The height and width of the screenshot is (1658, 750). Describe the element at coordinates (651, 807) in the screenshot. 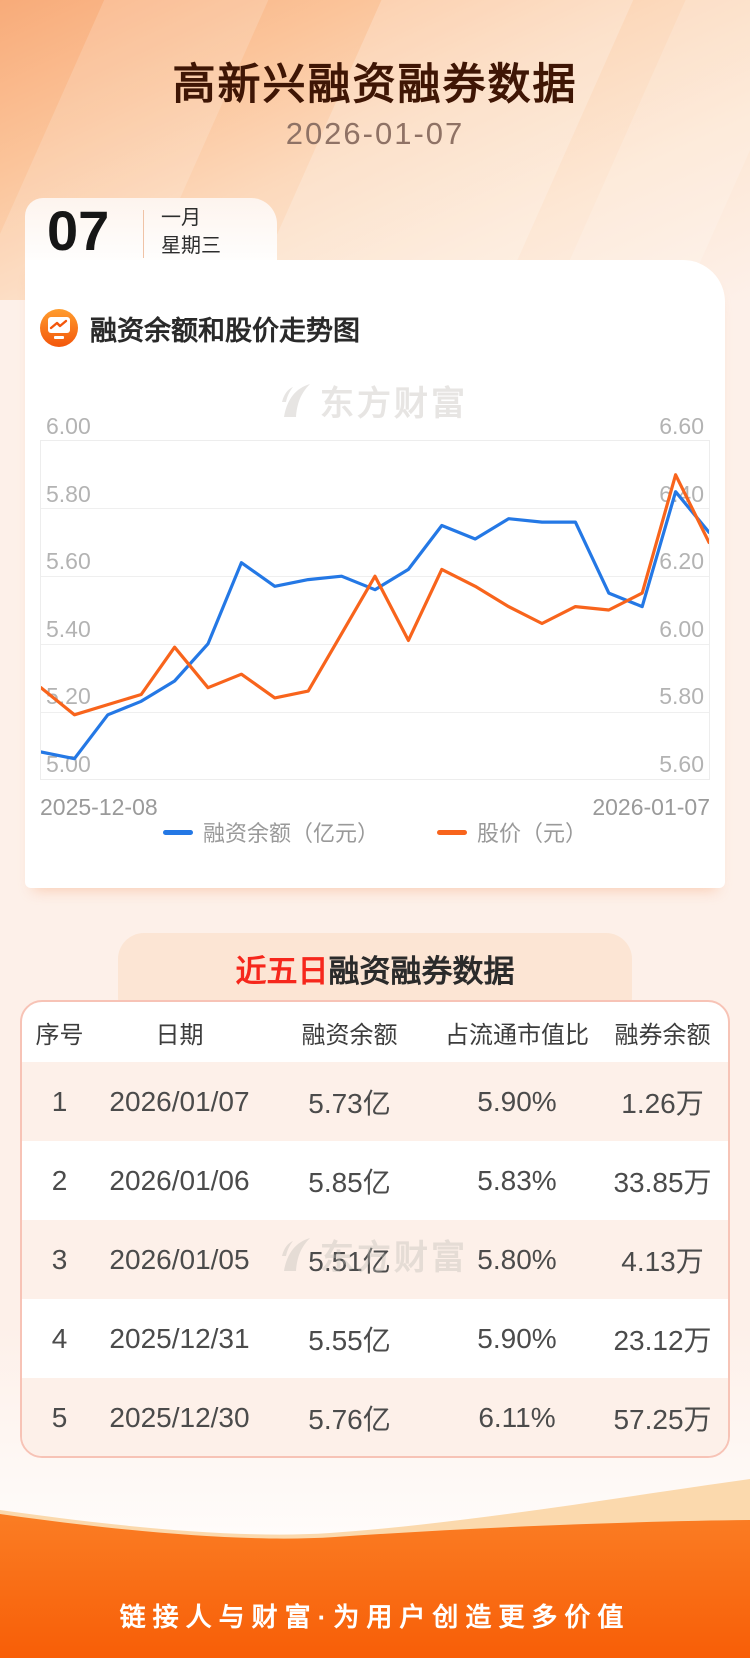

I see `x-axis-end-label: 2026-01-07` at that location.